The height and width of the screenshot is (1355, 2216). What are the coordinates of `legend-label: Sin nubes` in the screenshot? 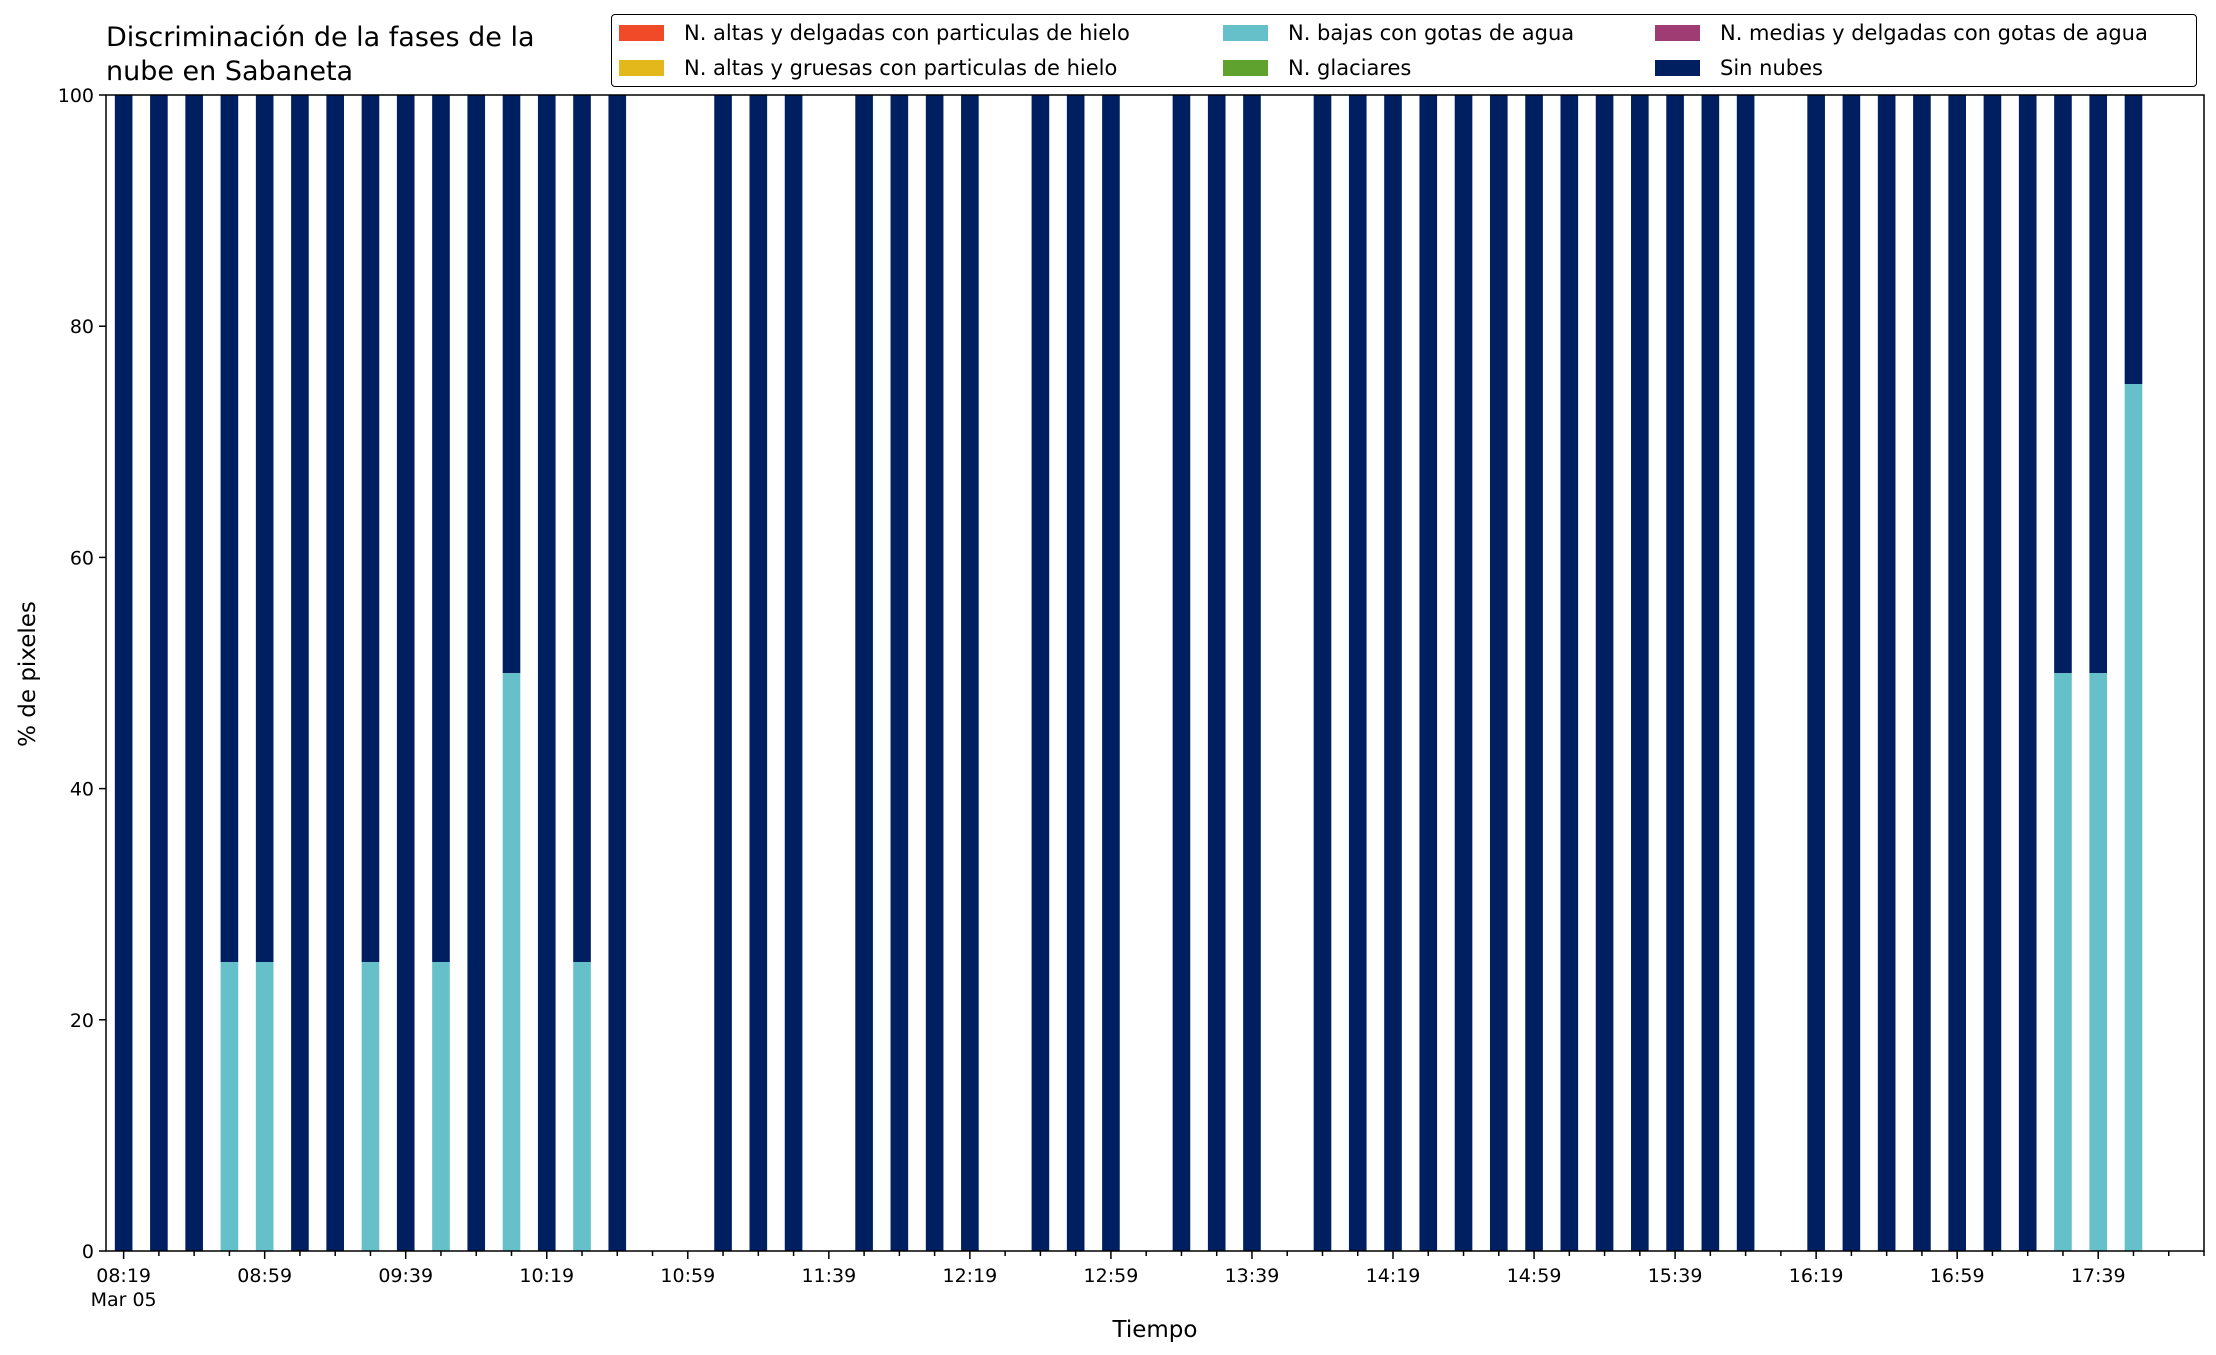 It's located at (1771, 68).